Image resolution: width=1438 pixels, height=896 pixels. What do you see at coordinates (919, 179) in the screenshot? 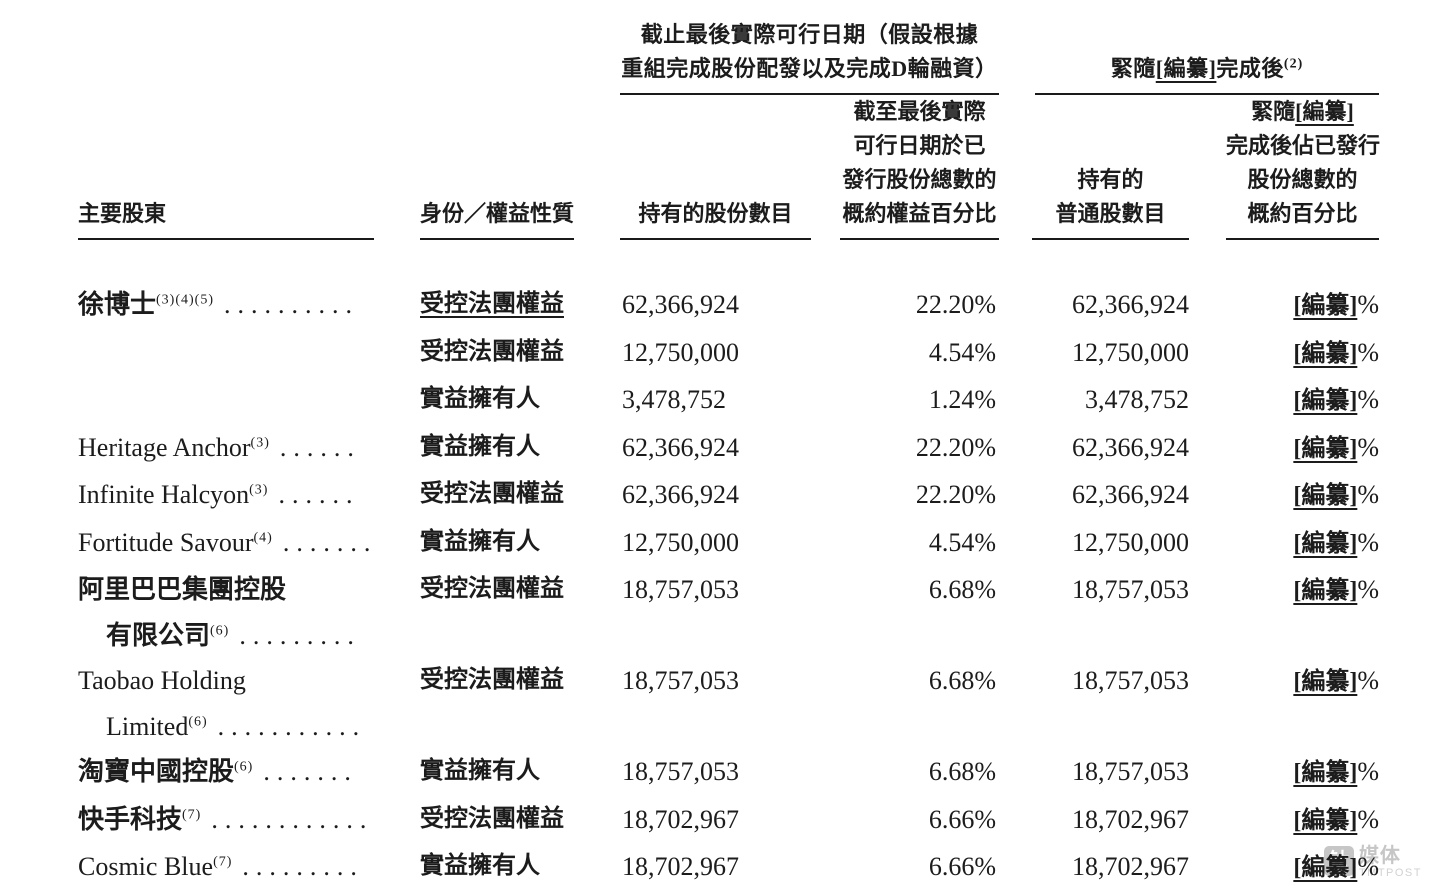
I see `col-header-line: 發行股份總數的` at bounding box center [919, 179].